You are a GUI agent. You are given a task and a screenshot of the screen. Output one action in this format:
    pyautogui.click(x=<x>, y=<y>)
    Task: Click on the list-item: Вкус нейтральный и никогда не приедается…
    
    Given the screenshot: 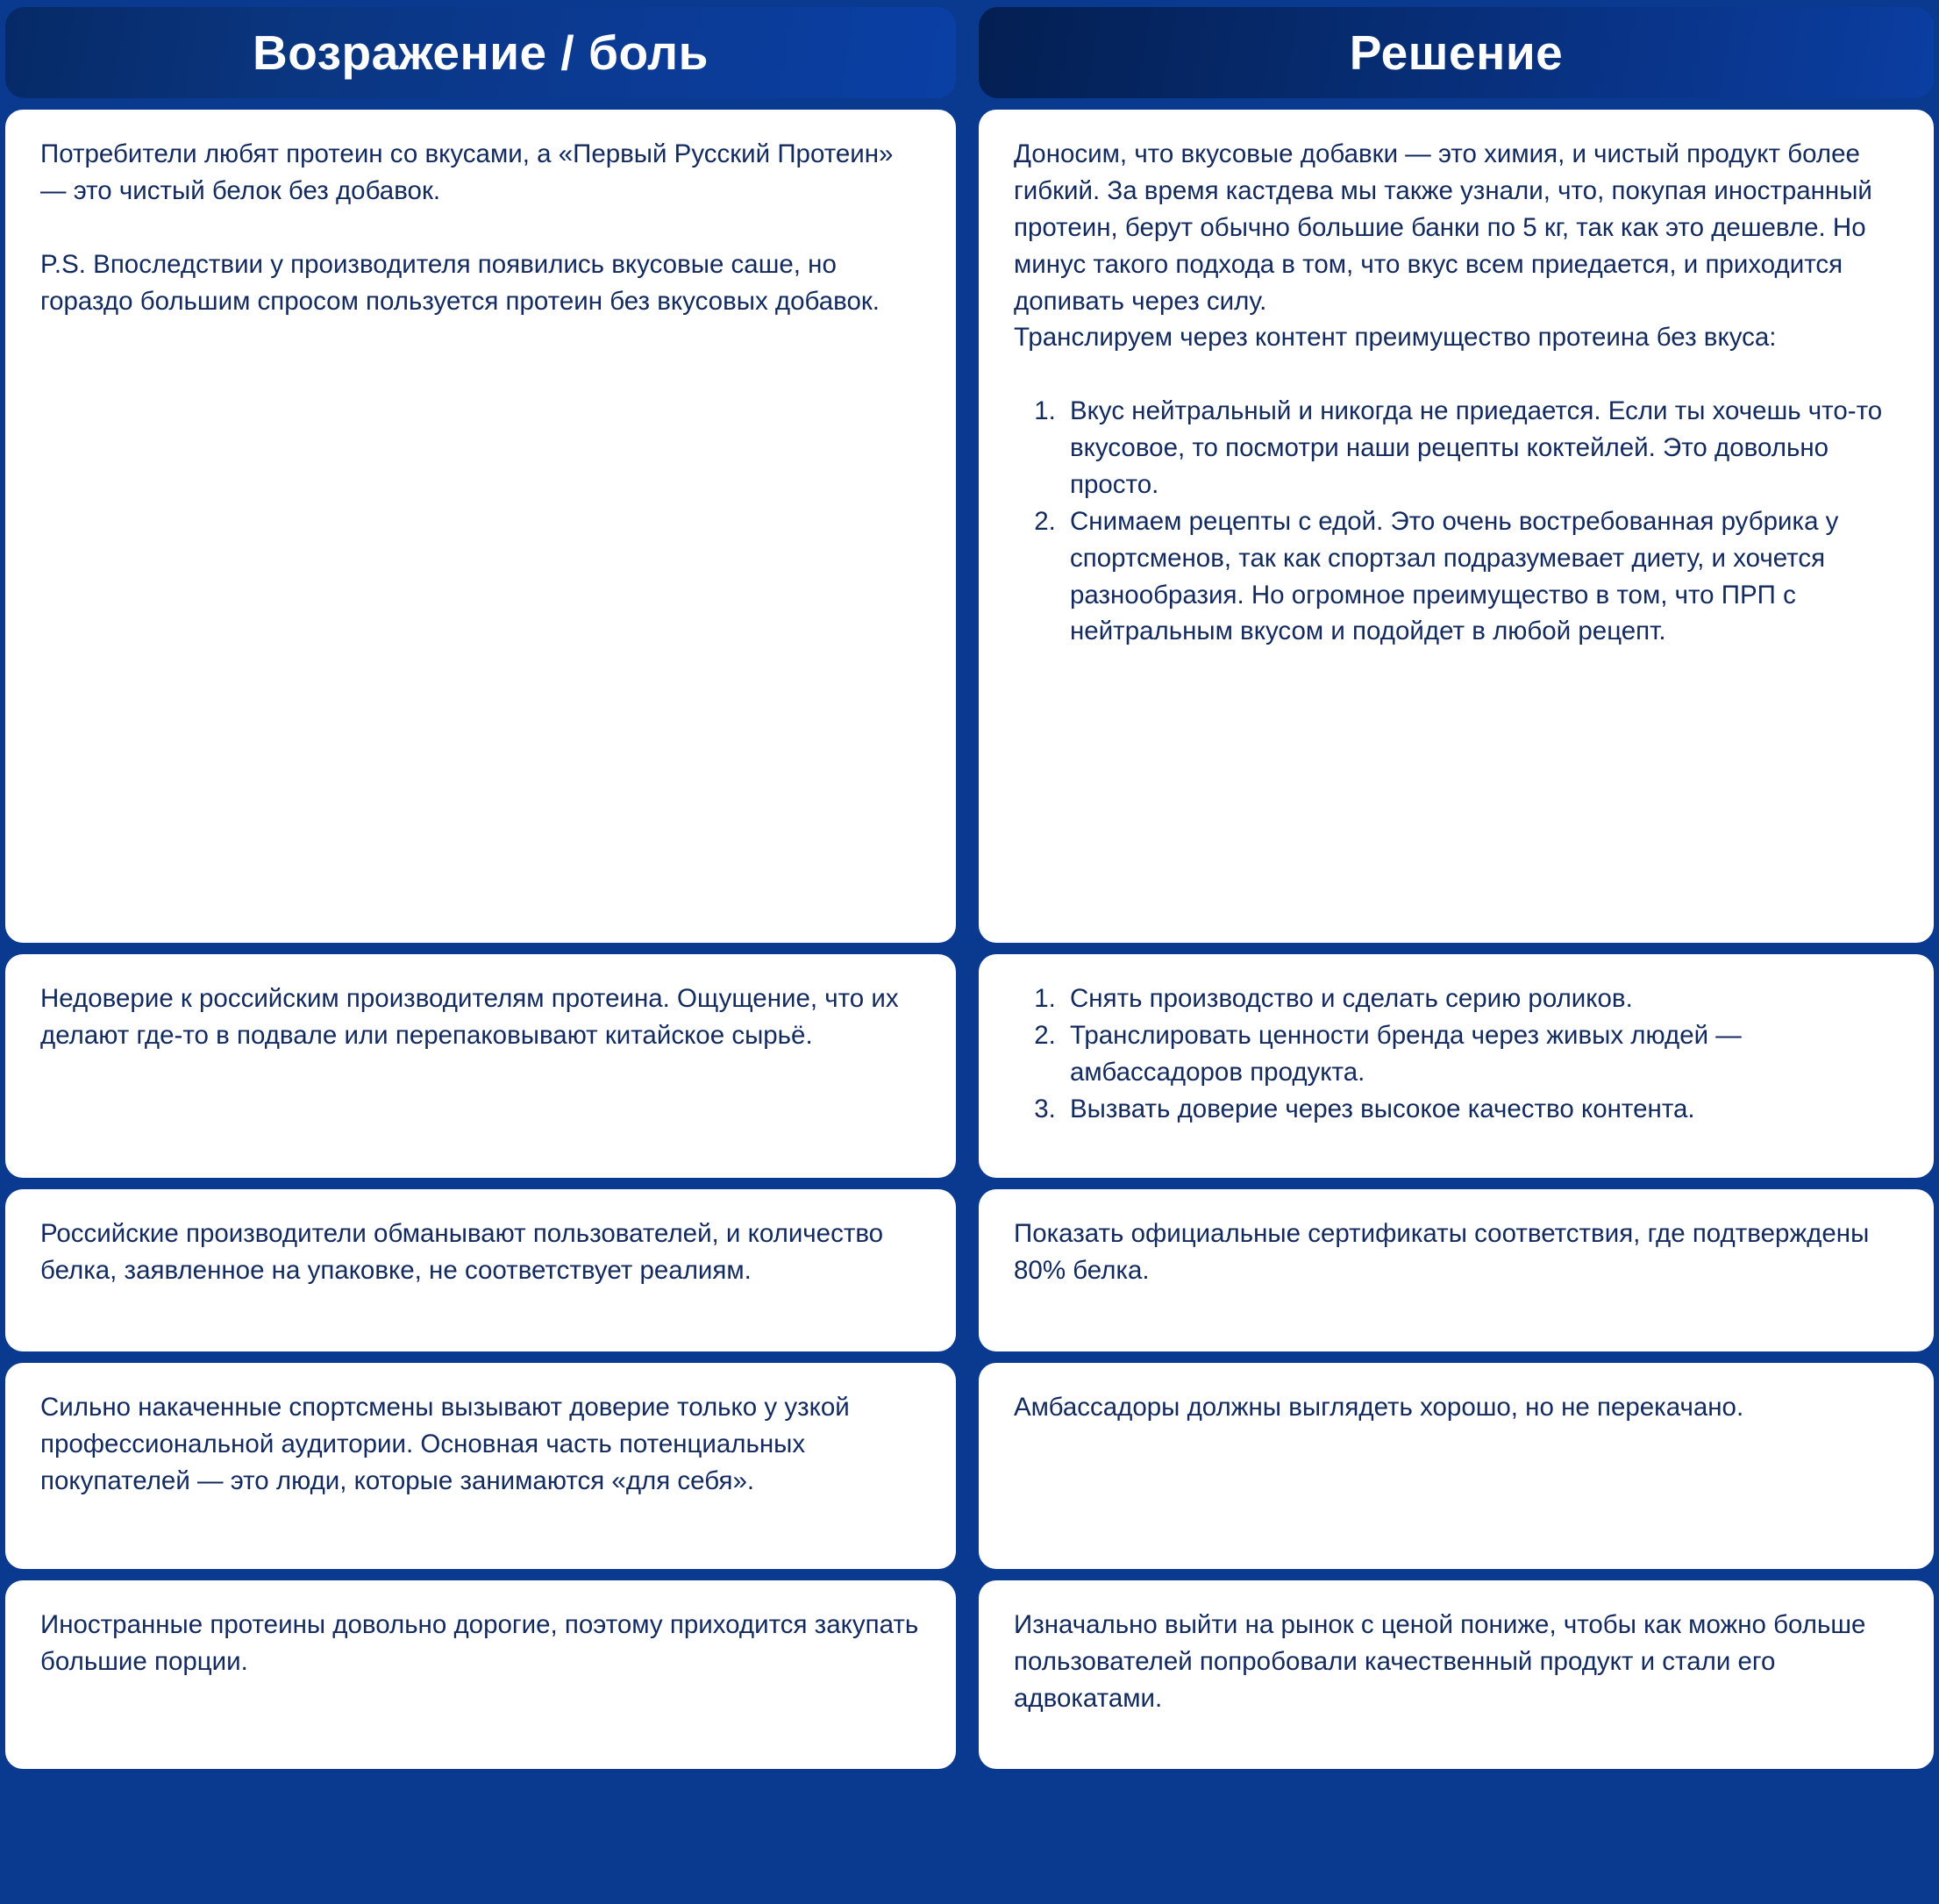 What is the action you would take?
    pyautogui.click(x=1481, y=448)
    